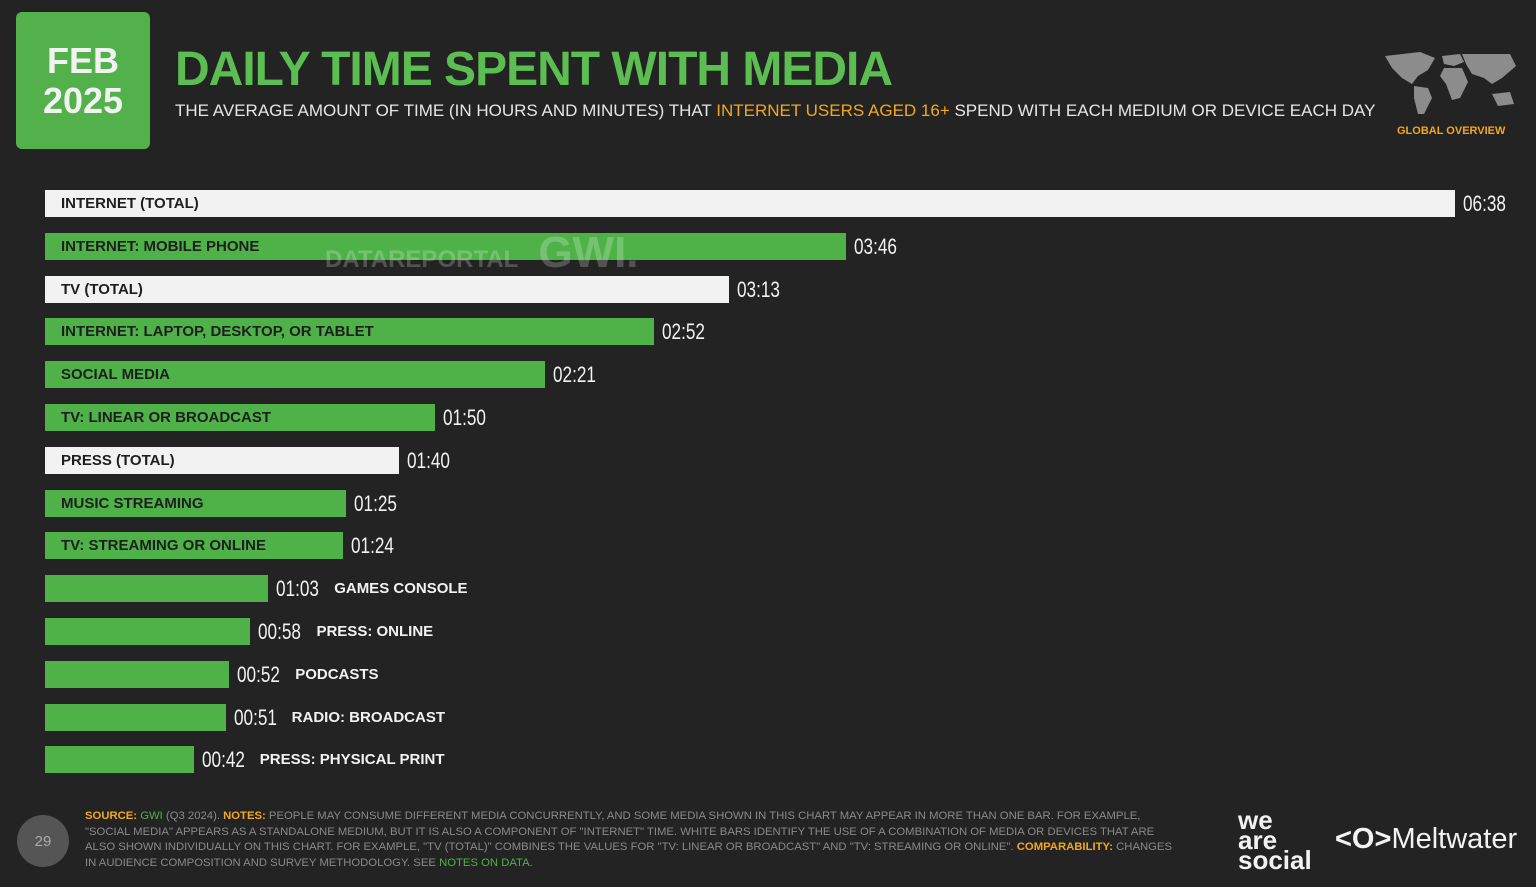 The width and height of the screenshot is (1536, 887). Describe the element at coordinates (259, 674) in the screenshot. I see `value-label: 00:52` at that location.